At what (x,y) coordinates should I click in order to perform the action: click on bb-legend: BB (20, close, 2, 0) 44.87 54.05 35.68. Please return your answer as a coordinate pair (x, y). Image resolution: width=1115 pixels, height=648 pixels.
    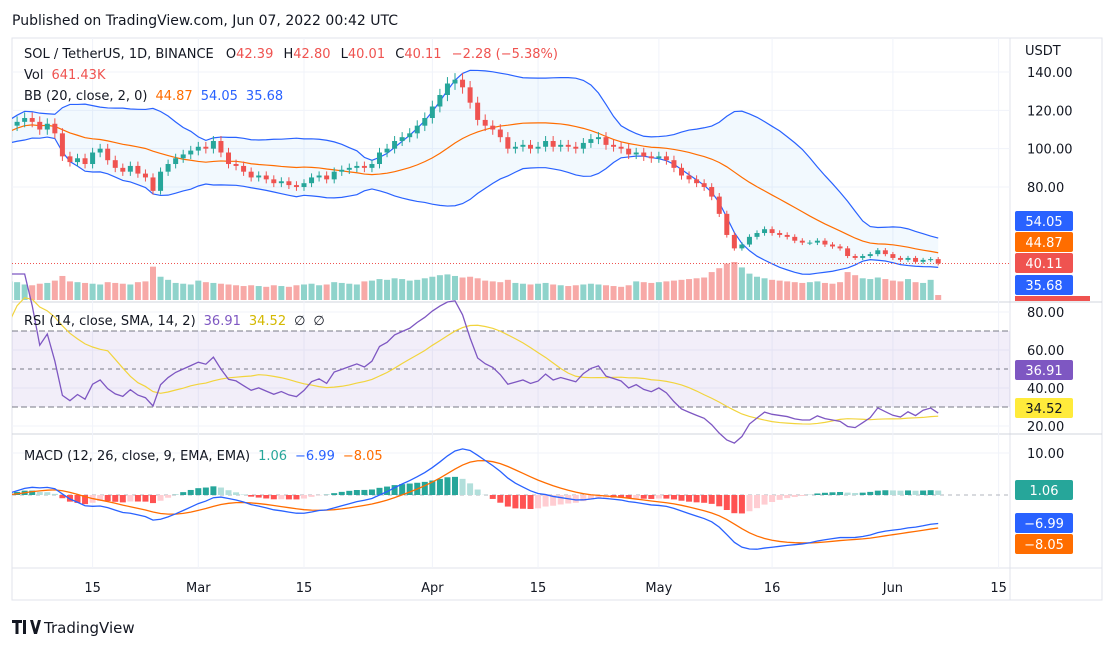
    Looking at the image, I should click on (153, 96).